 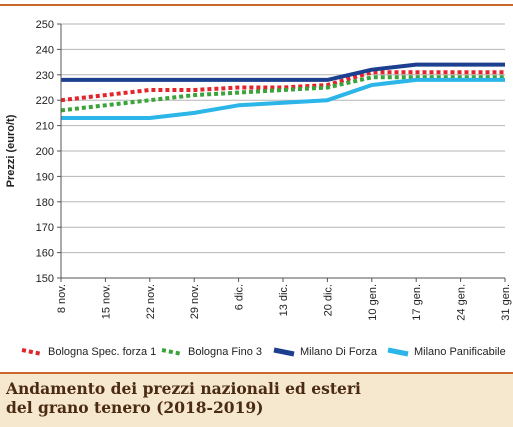 What do you see at coordinates (45, 228) in the screenshot?
I see `y-tick-label: 170` at bounding box center [45, 228].